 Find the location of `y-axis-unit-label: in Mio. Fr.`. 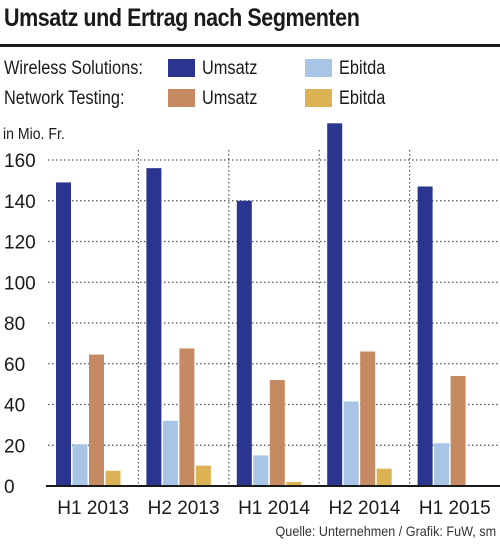

y-axis-unit-label: in Mio. Fr. is located at coordinates (34, 134).